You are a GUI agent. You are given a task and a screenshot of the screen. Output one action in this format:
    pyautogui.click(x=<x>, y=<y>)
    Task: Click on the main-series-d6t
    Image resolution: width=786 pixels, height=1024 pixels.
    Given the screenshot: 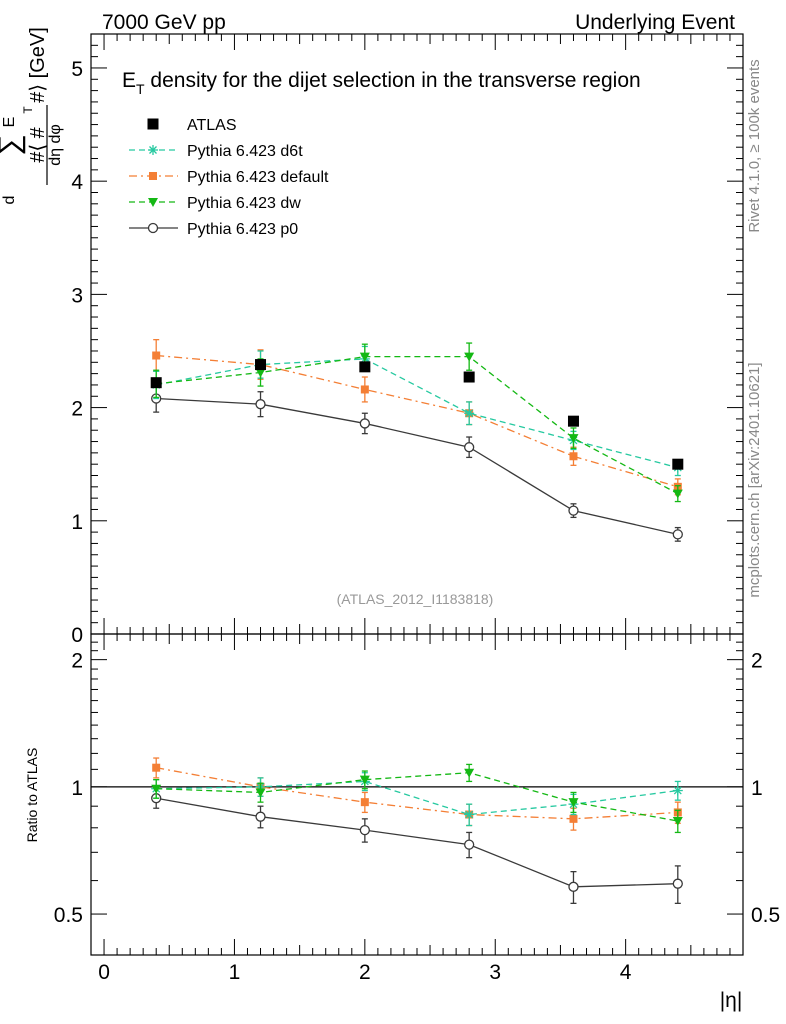 What is the action you would take?
    pyautogui.click(x=417, y=411)
    